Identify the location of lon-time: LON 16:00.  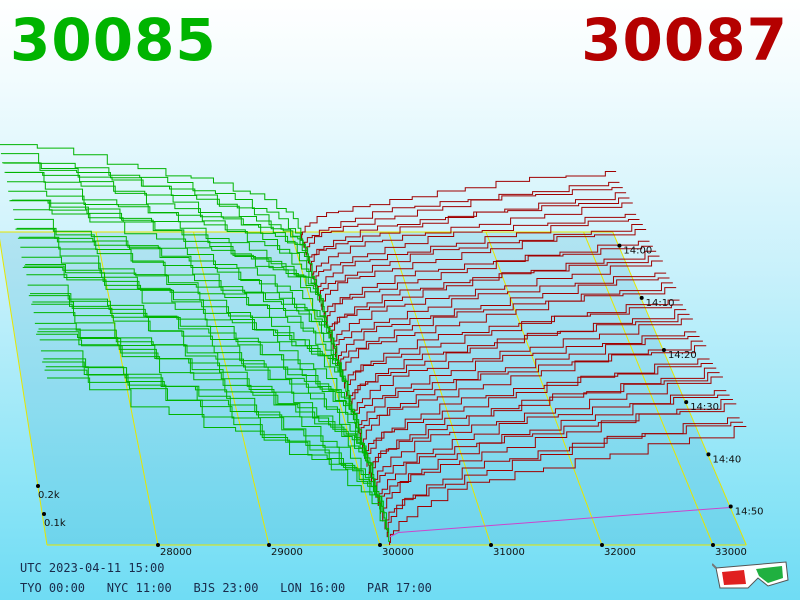
(313, 588).